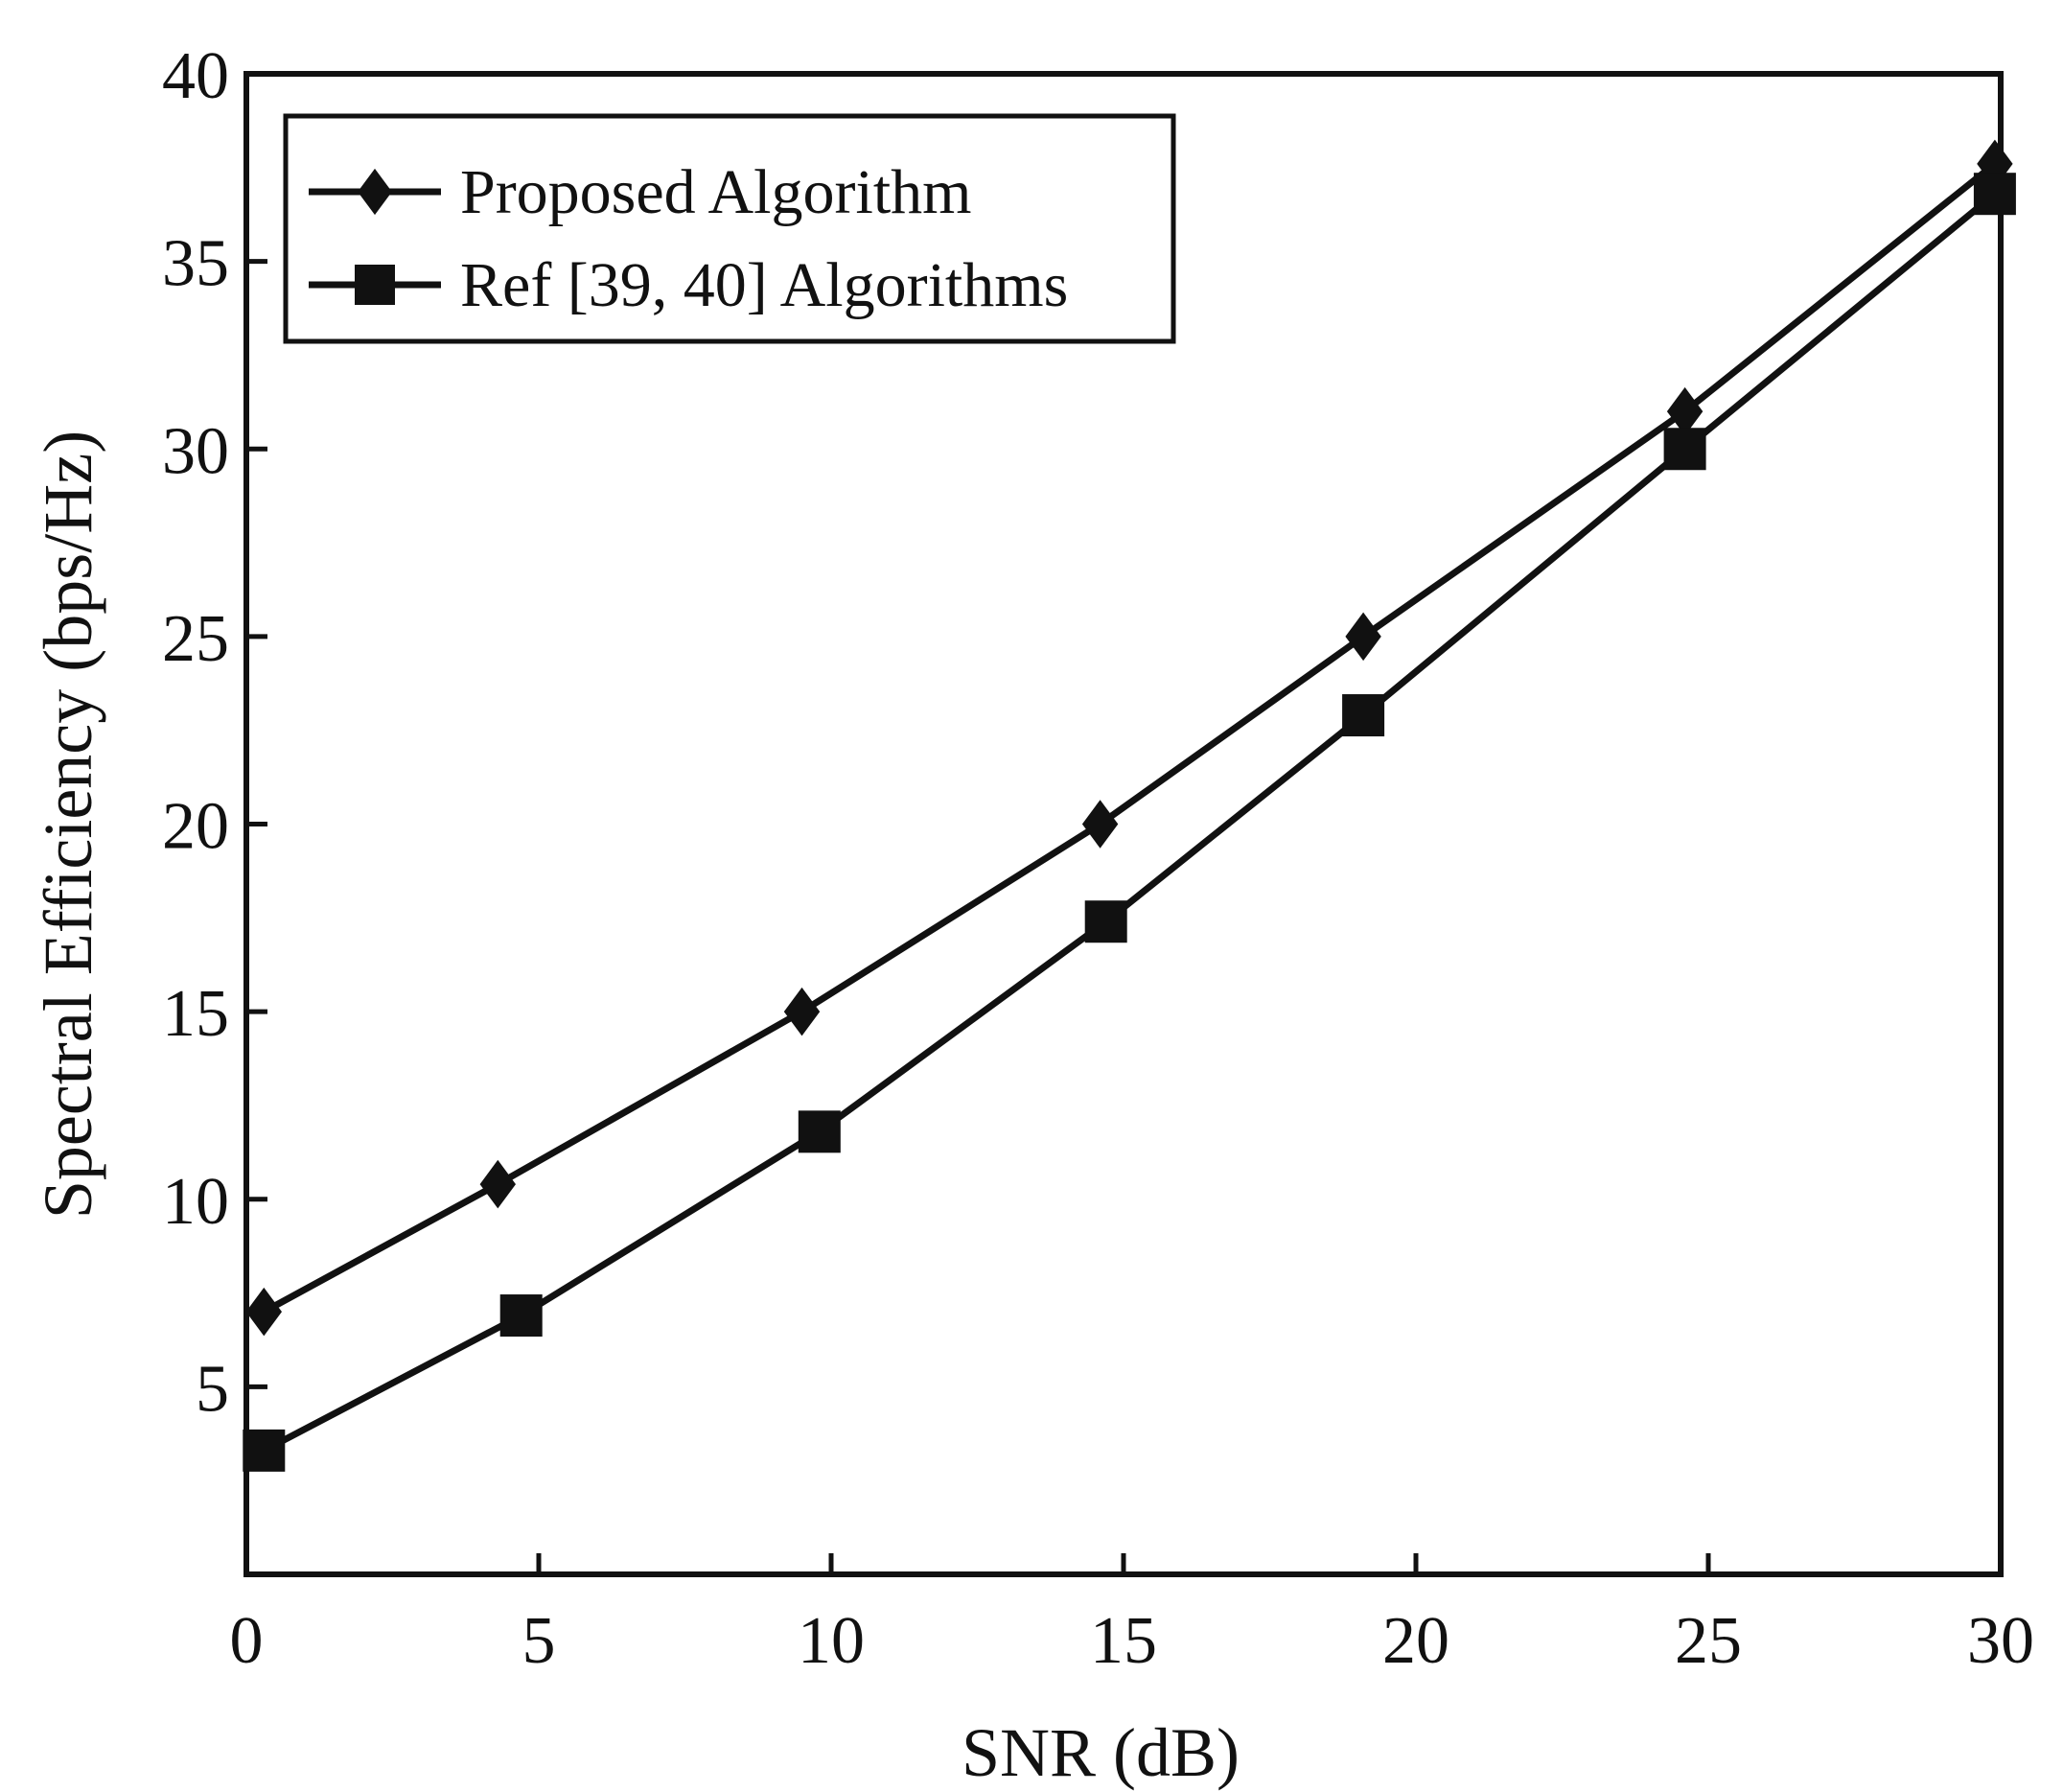 This screenshot has width=2063, height=1792. I want to click on x-tick-label: 30, so click(2000, 1641).